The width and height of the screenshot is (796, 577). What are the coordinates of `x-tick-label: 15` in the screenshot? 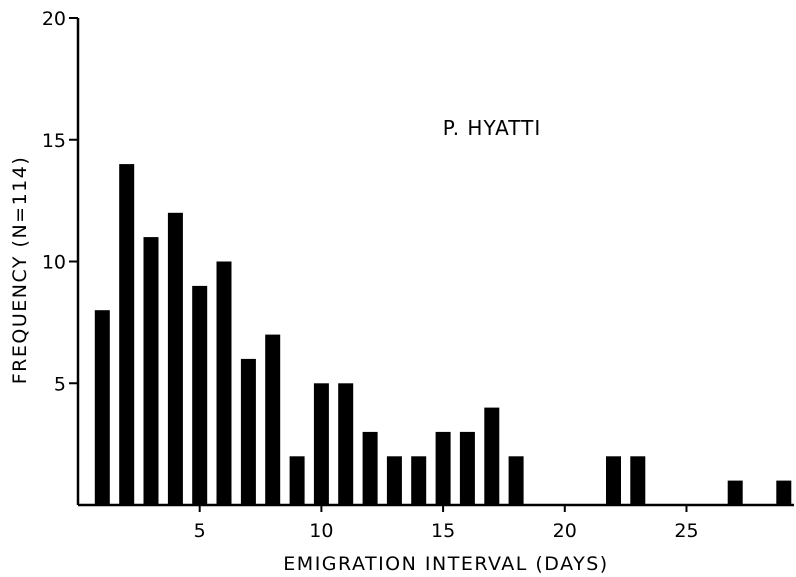 It's located at (443, 531).